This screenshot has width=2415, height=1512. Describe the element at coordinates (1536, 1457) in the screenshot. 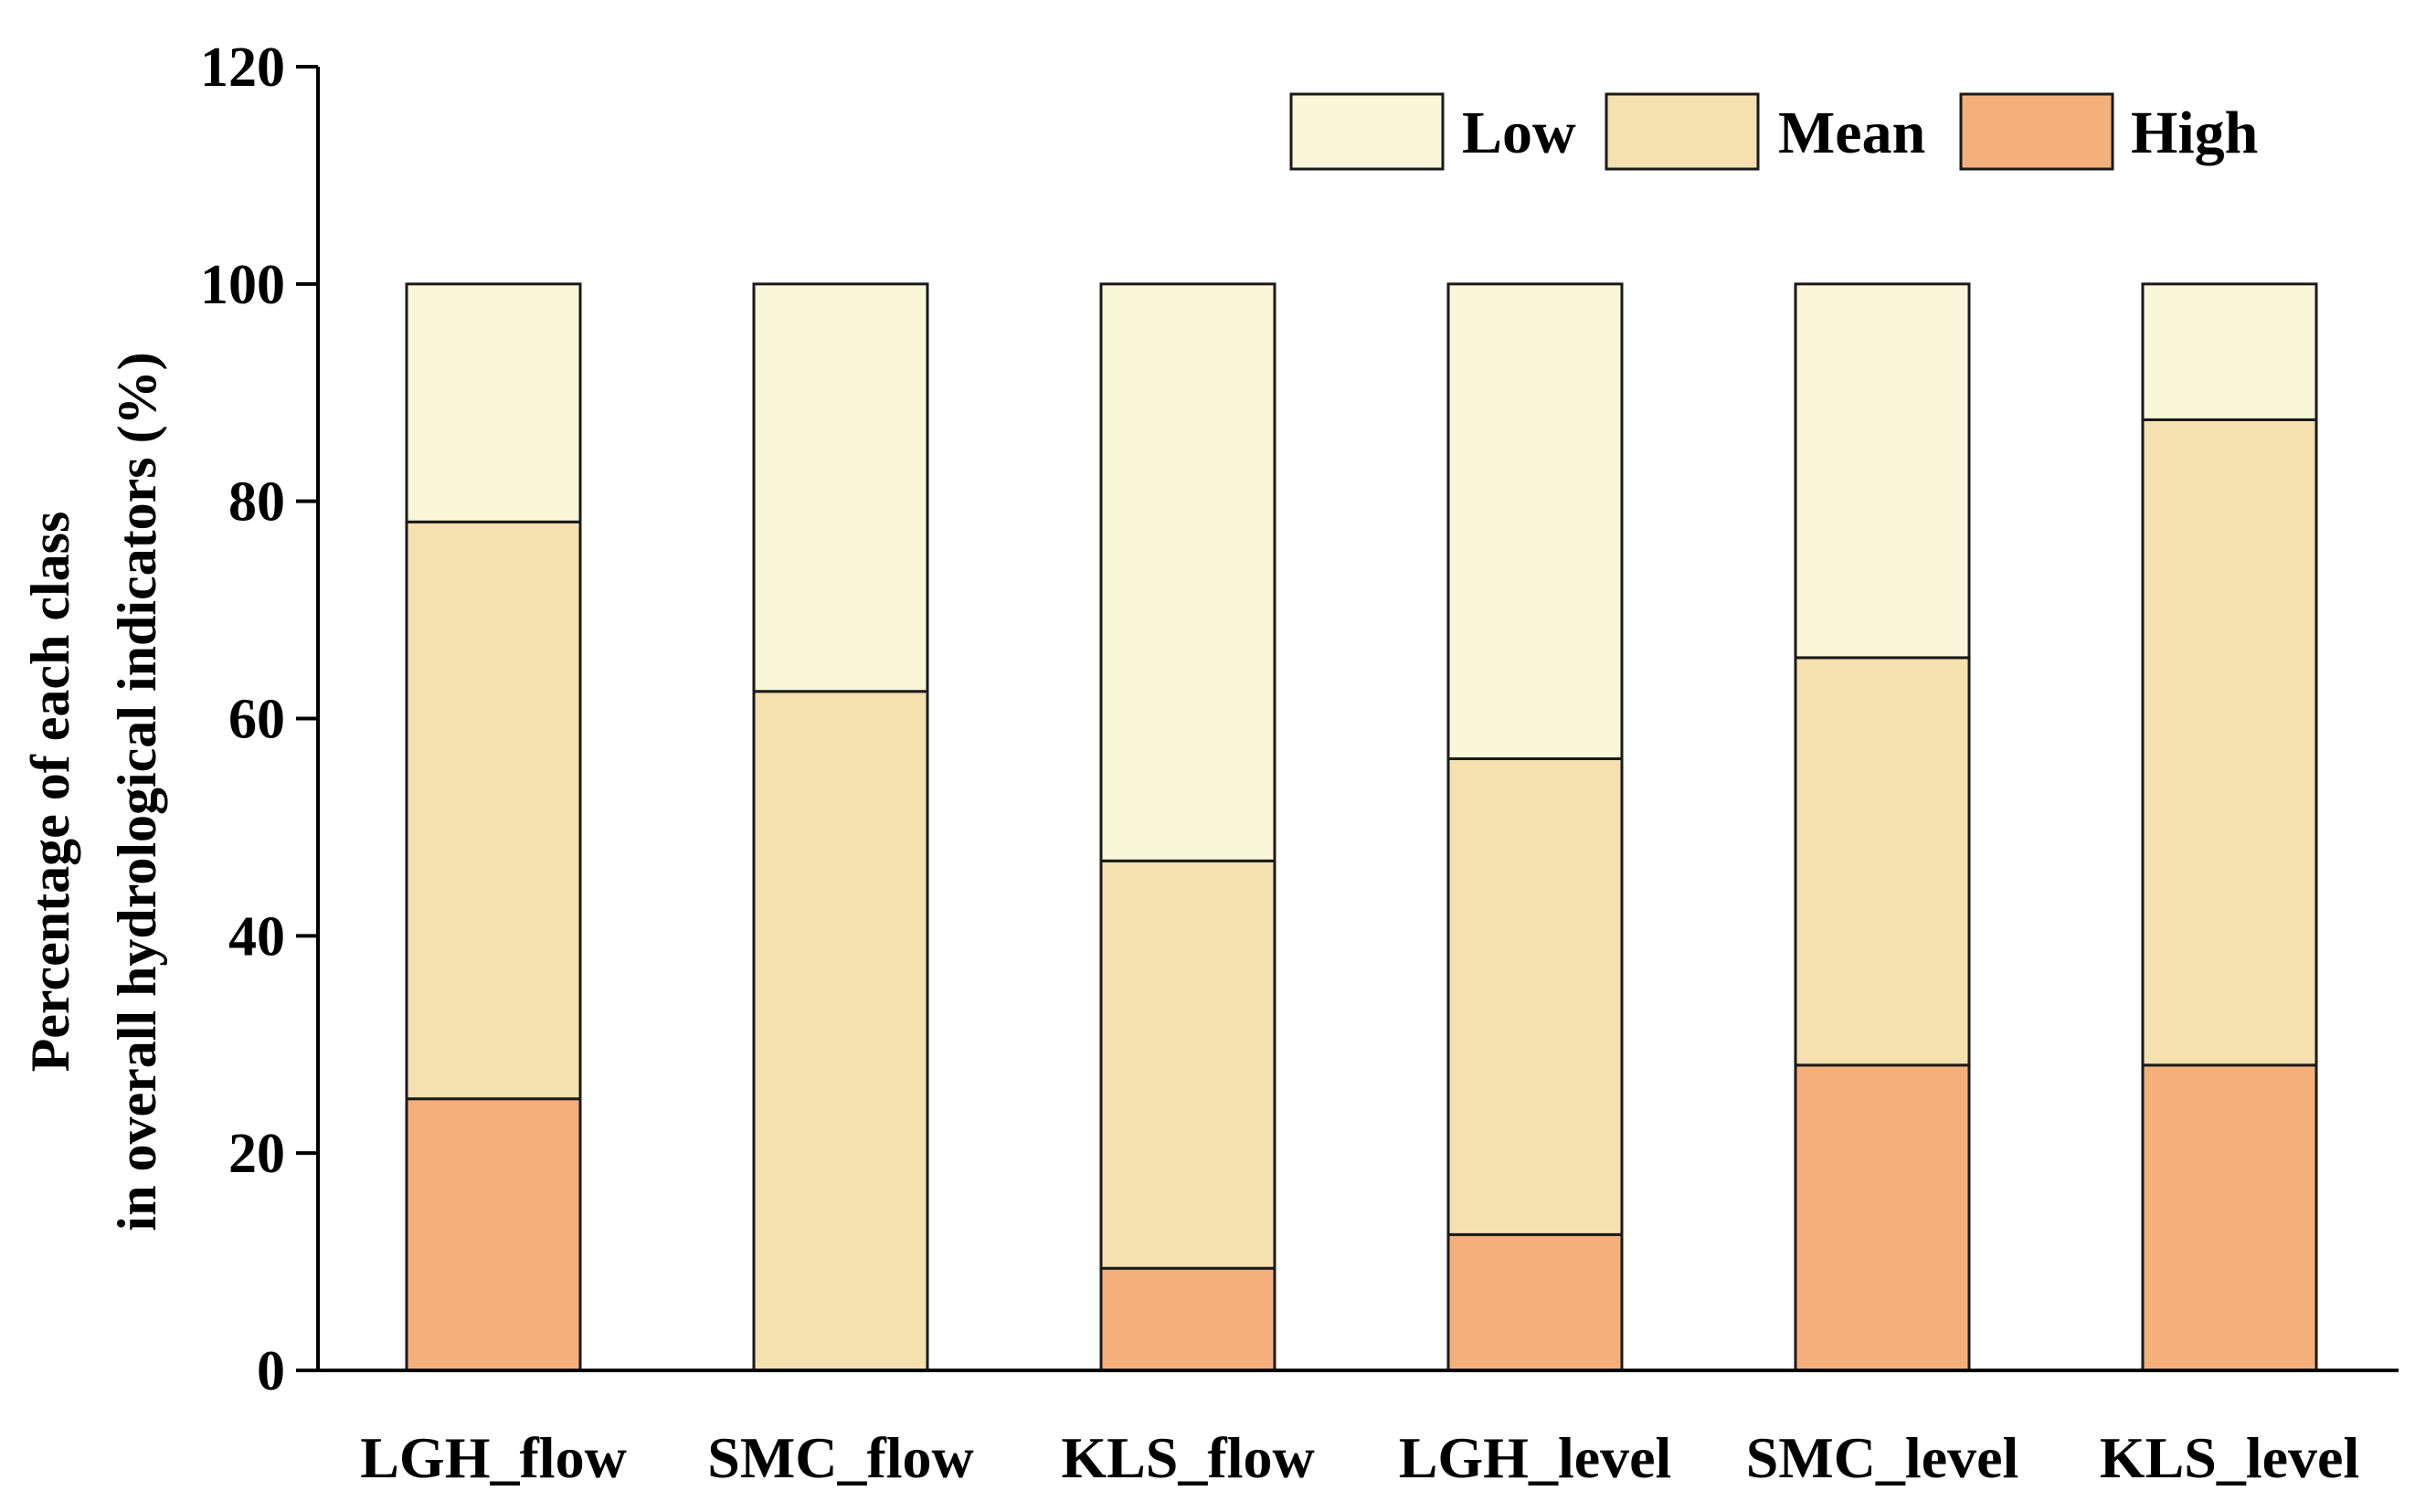

I see `x-category-label: LGH_level` at that location.